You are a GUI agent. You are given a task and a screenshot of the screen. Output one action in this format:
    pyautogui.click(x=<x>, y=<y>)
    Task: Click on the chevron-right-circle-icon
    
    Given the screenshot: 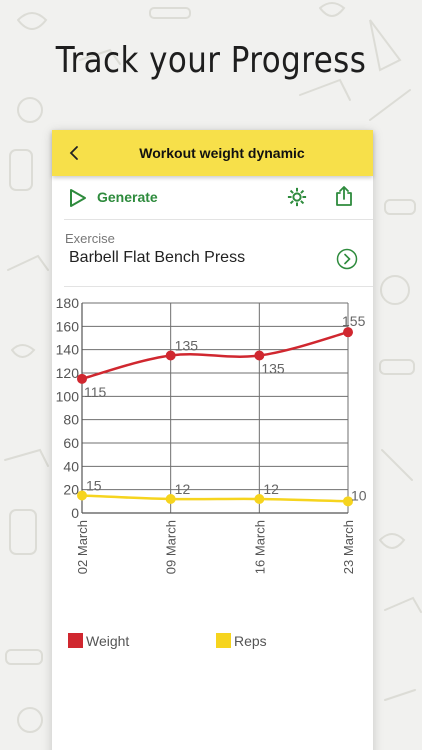 What is the action you would take?
    pyautogui.click(x=347, y=259)
    